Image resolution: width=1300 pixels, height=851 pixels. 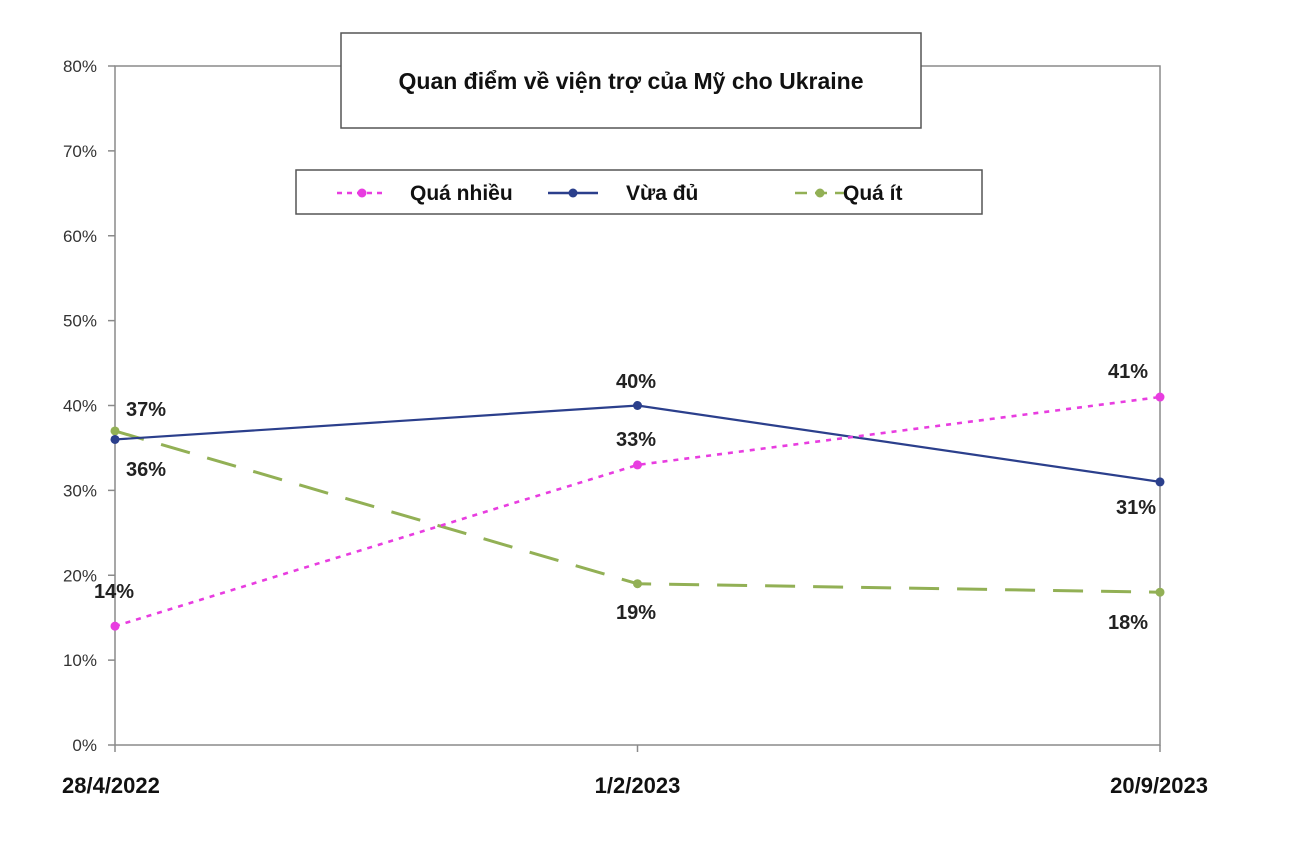 I want to click on legend-label-0: Quá nhiều, so click(x=461, y=193).